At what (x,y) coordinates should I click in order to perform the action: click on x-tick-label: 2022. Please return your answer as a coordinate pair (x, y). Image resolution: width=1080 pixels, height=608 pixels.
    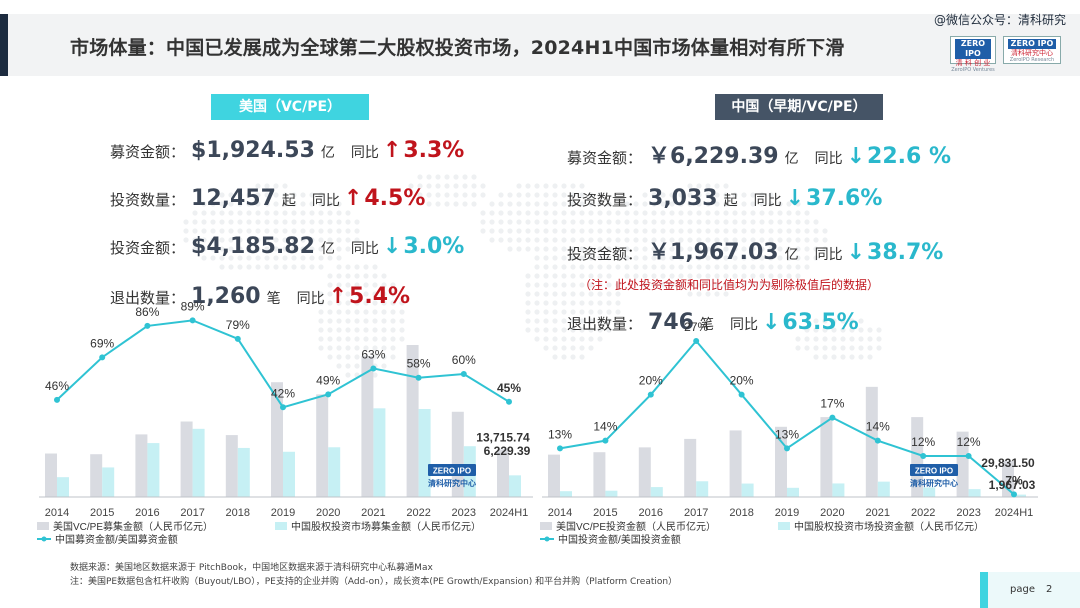
    Looking at the image, I should click on (923, 513).